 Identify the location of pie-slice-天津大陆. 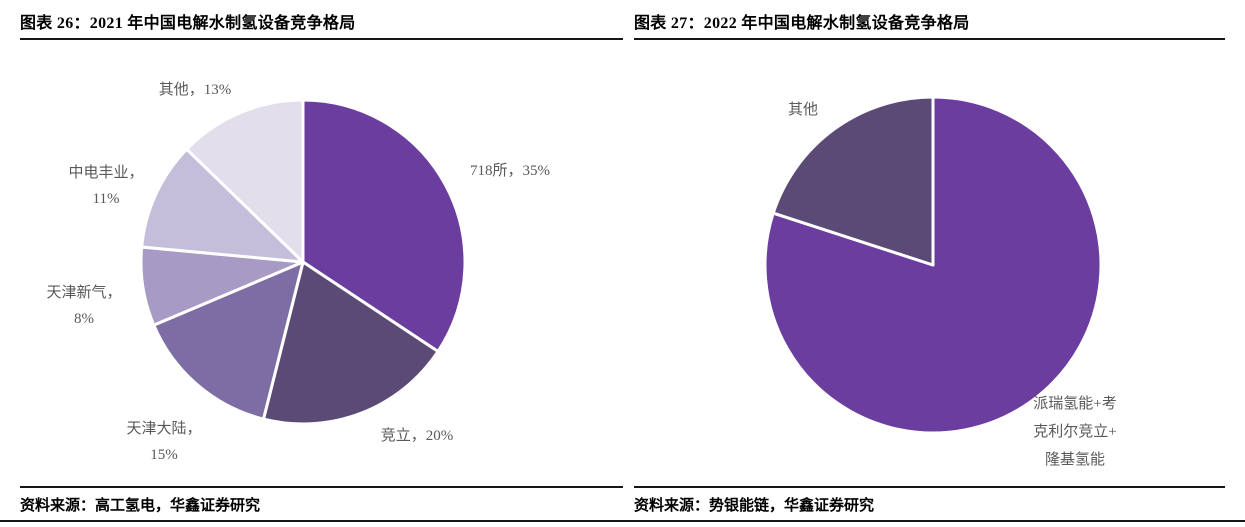
(228, 340).